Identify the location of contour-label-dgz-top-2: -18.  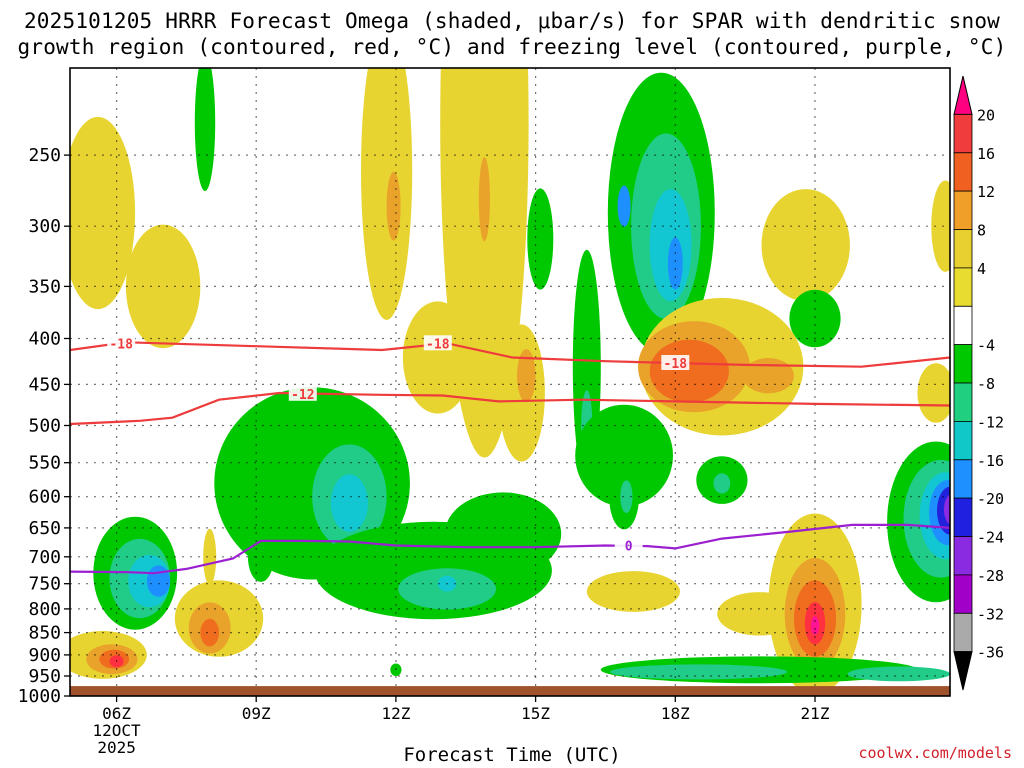
(676, 364).